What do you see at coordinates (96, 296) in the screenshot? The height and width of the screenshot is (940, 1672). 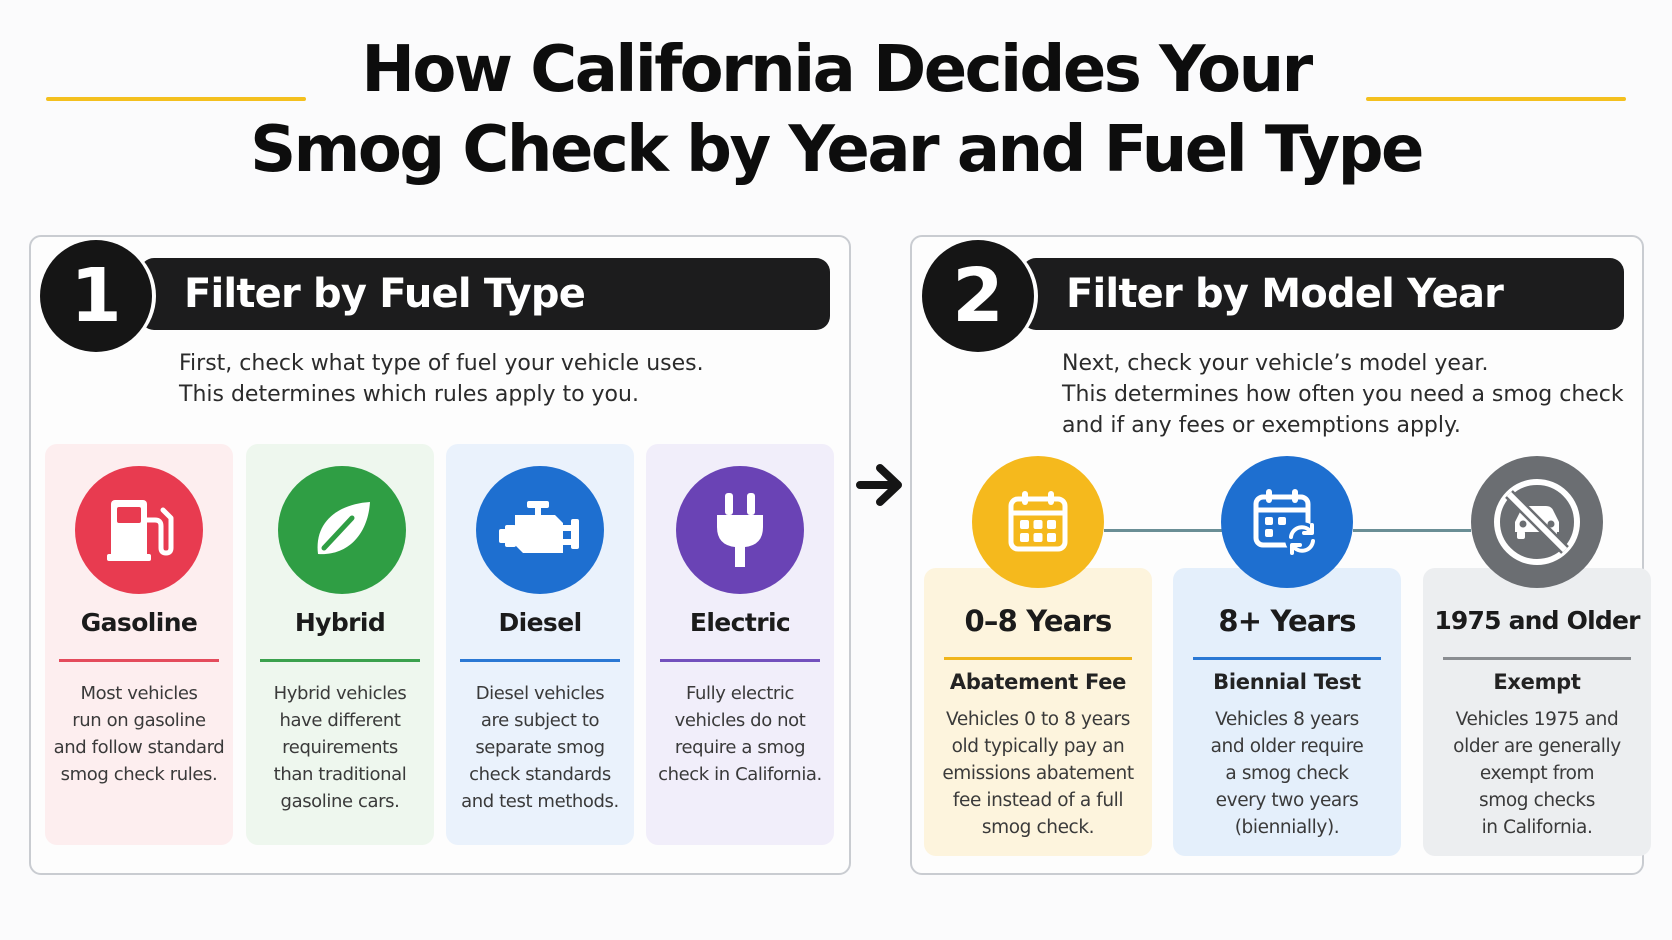 I see `step-1-badge: 1` at bounding box center [96, 296].